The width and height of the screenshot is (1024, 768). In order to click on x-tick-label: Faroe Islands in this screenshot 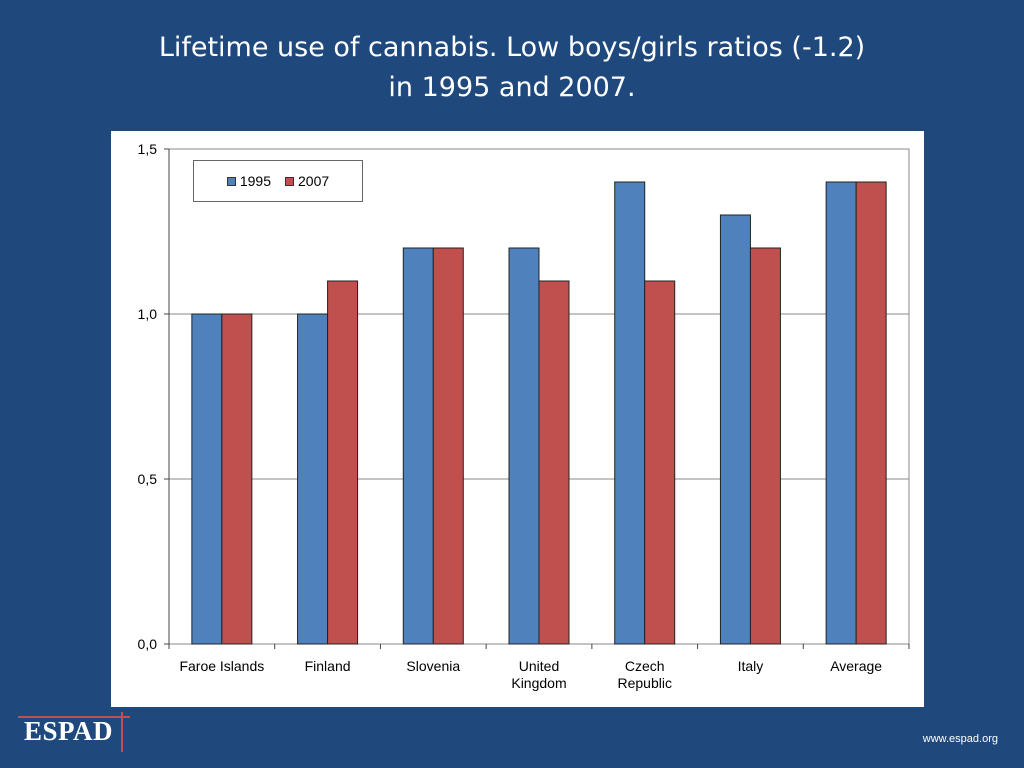, I will do `click(221, 666)`.